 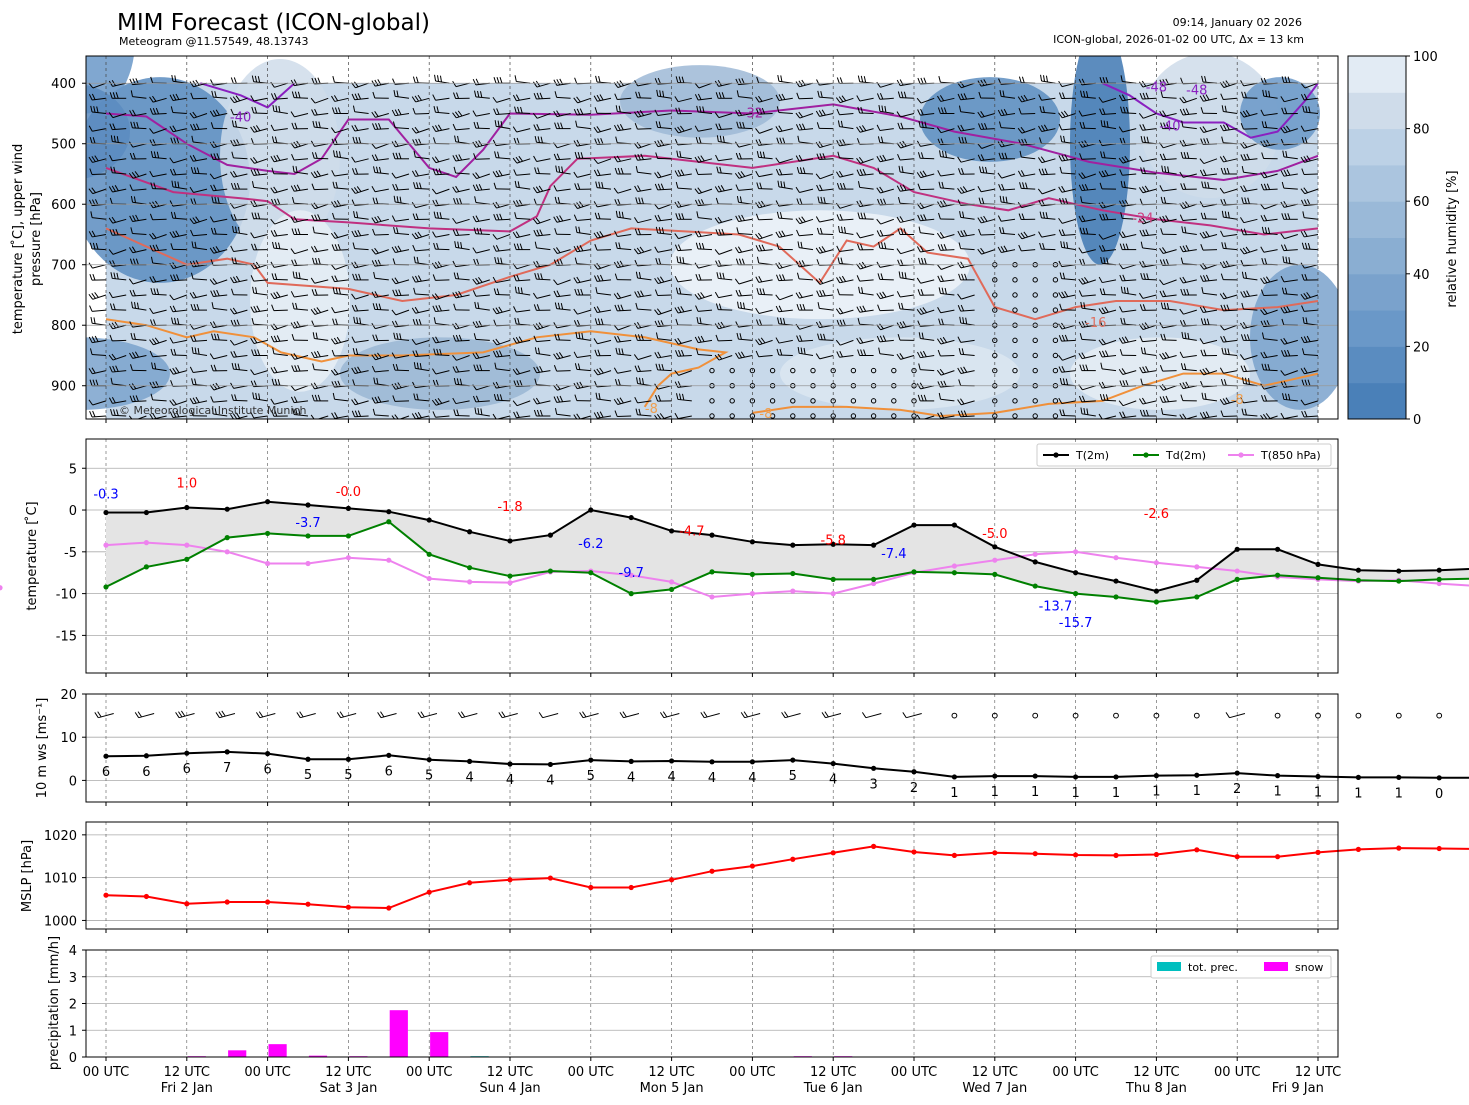 What do you see at coordinates (268, 533) in the screenshot?
I see `td2m-point` at bounding box center [268, 533].